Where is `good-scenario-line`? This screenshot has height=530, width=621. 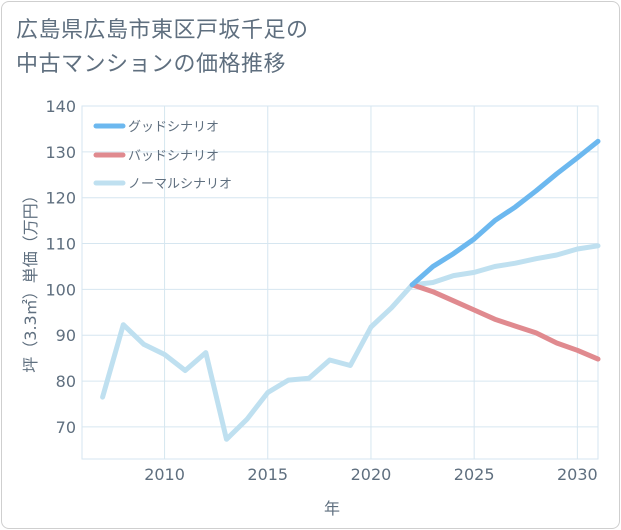
good-scenario-line is located at coordinates (505, 213).